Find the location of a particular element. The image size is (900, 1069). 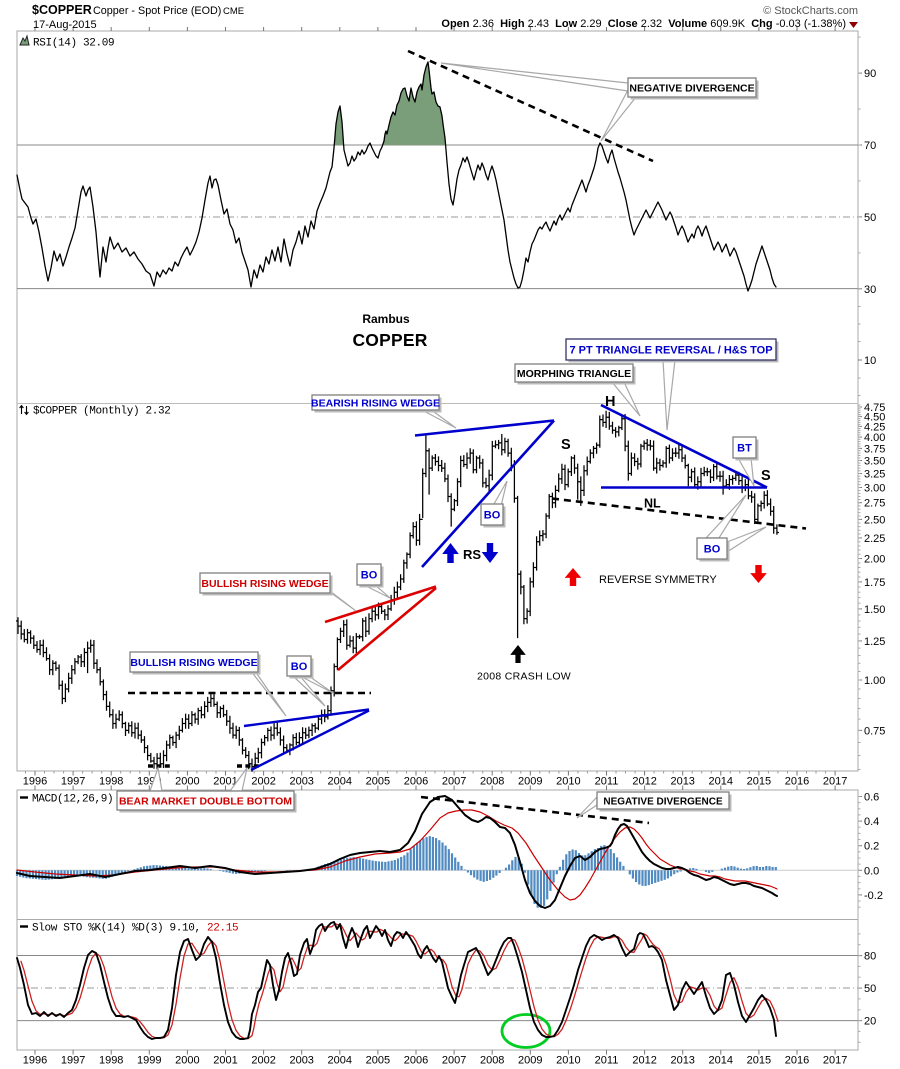

svg-text: 3.25 is located at coordinates (874, 475).